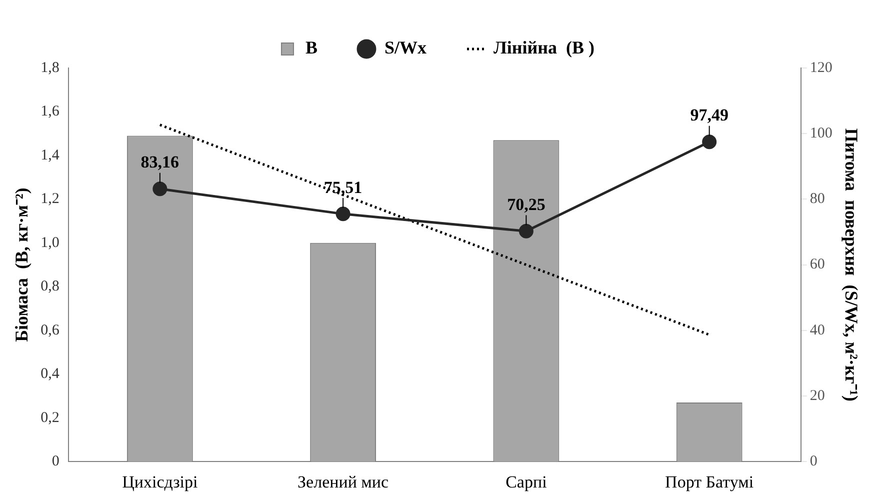 This screenshot has height=500, width=873. Describe the element at coordinates (160, 482) in the screenshot. I see `x-tick-label: Цихісдзірі` at that location.